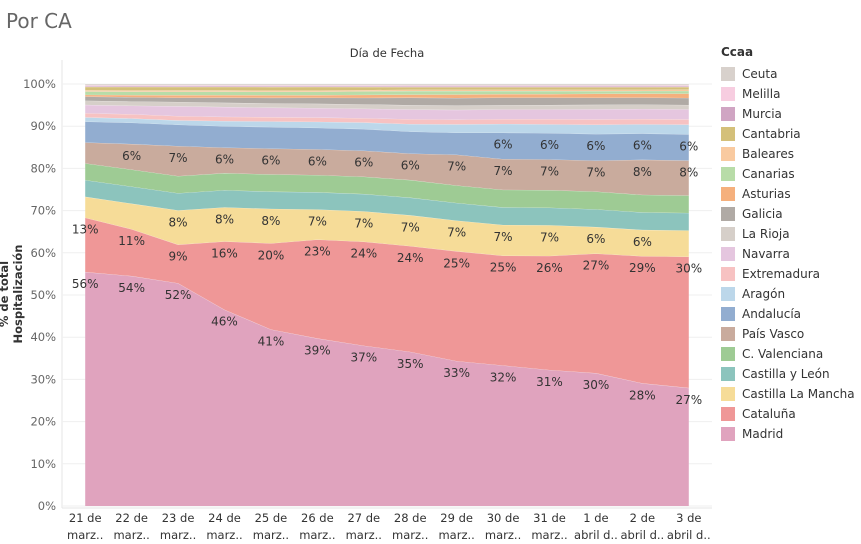  I want to click on legend-label: Extremadura, so click(781, 274).